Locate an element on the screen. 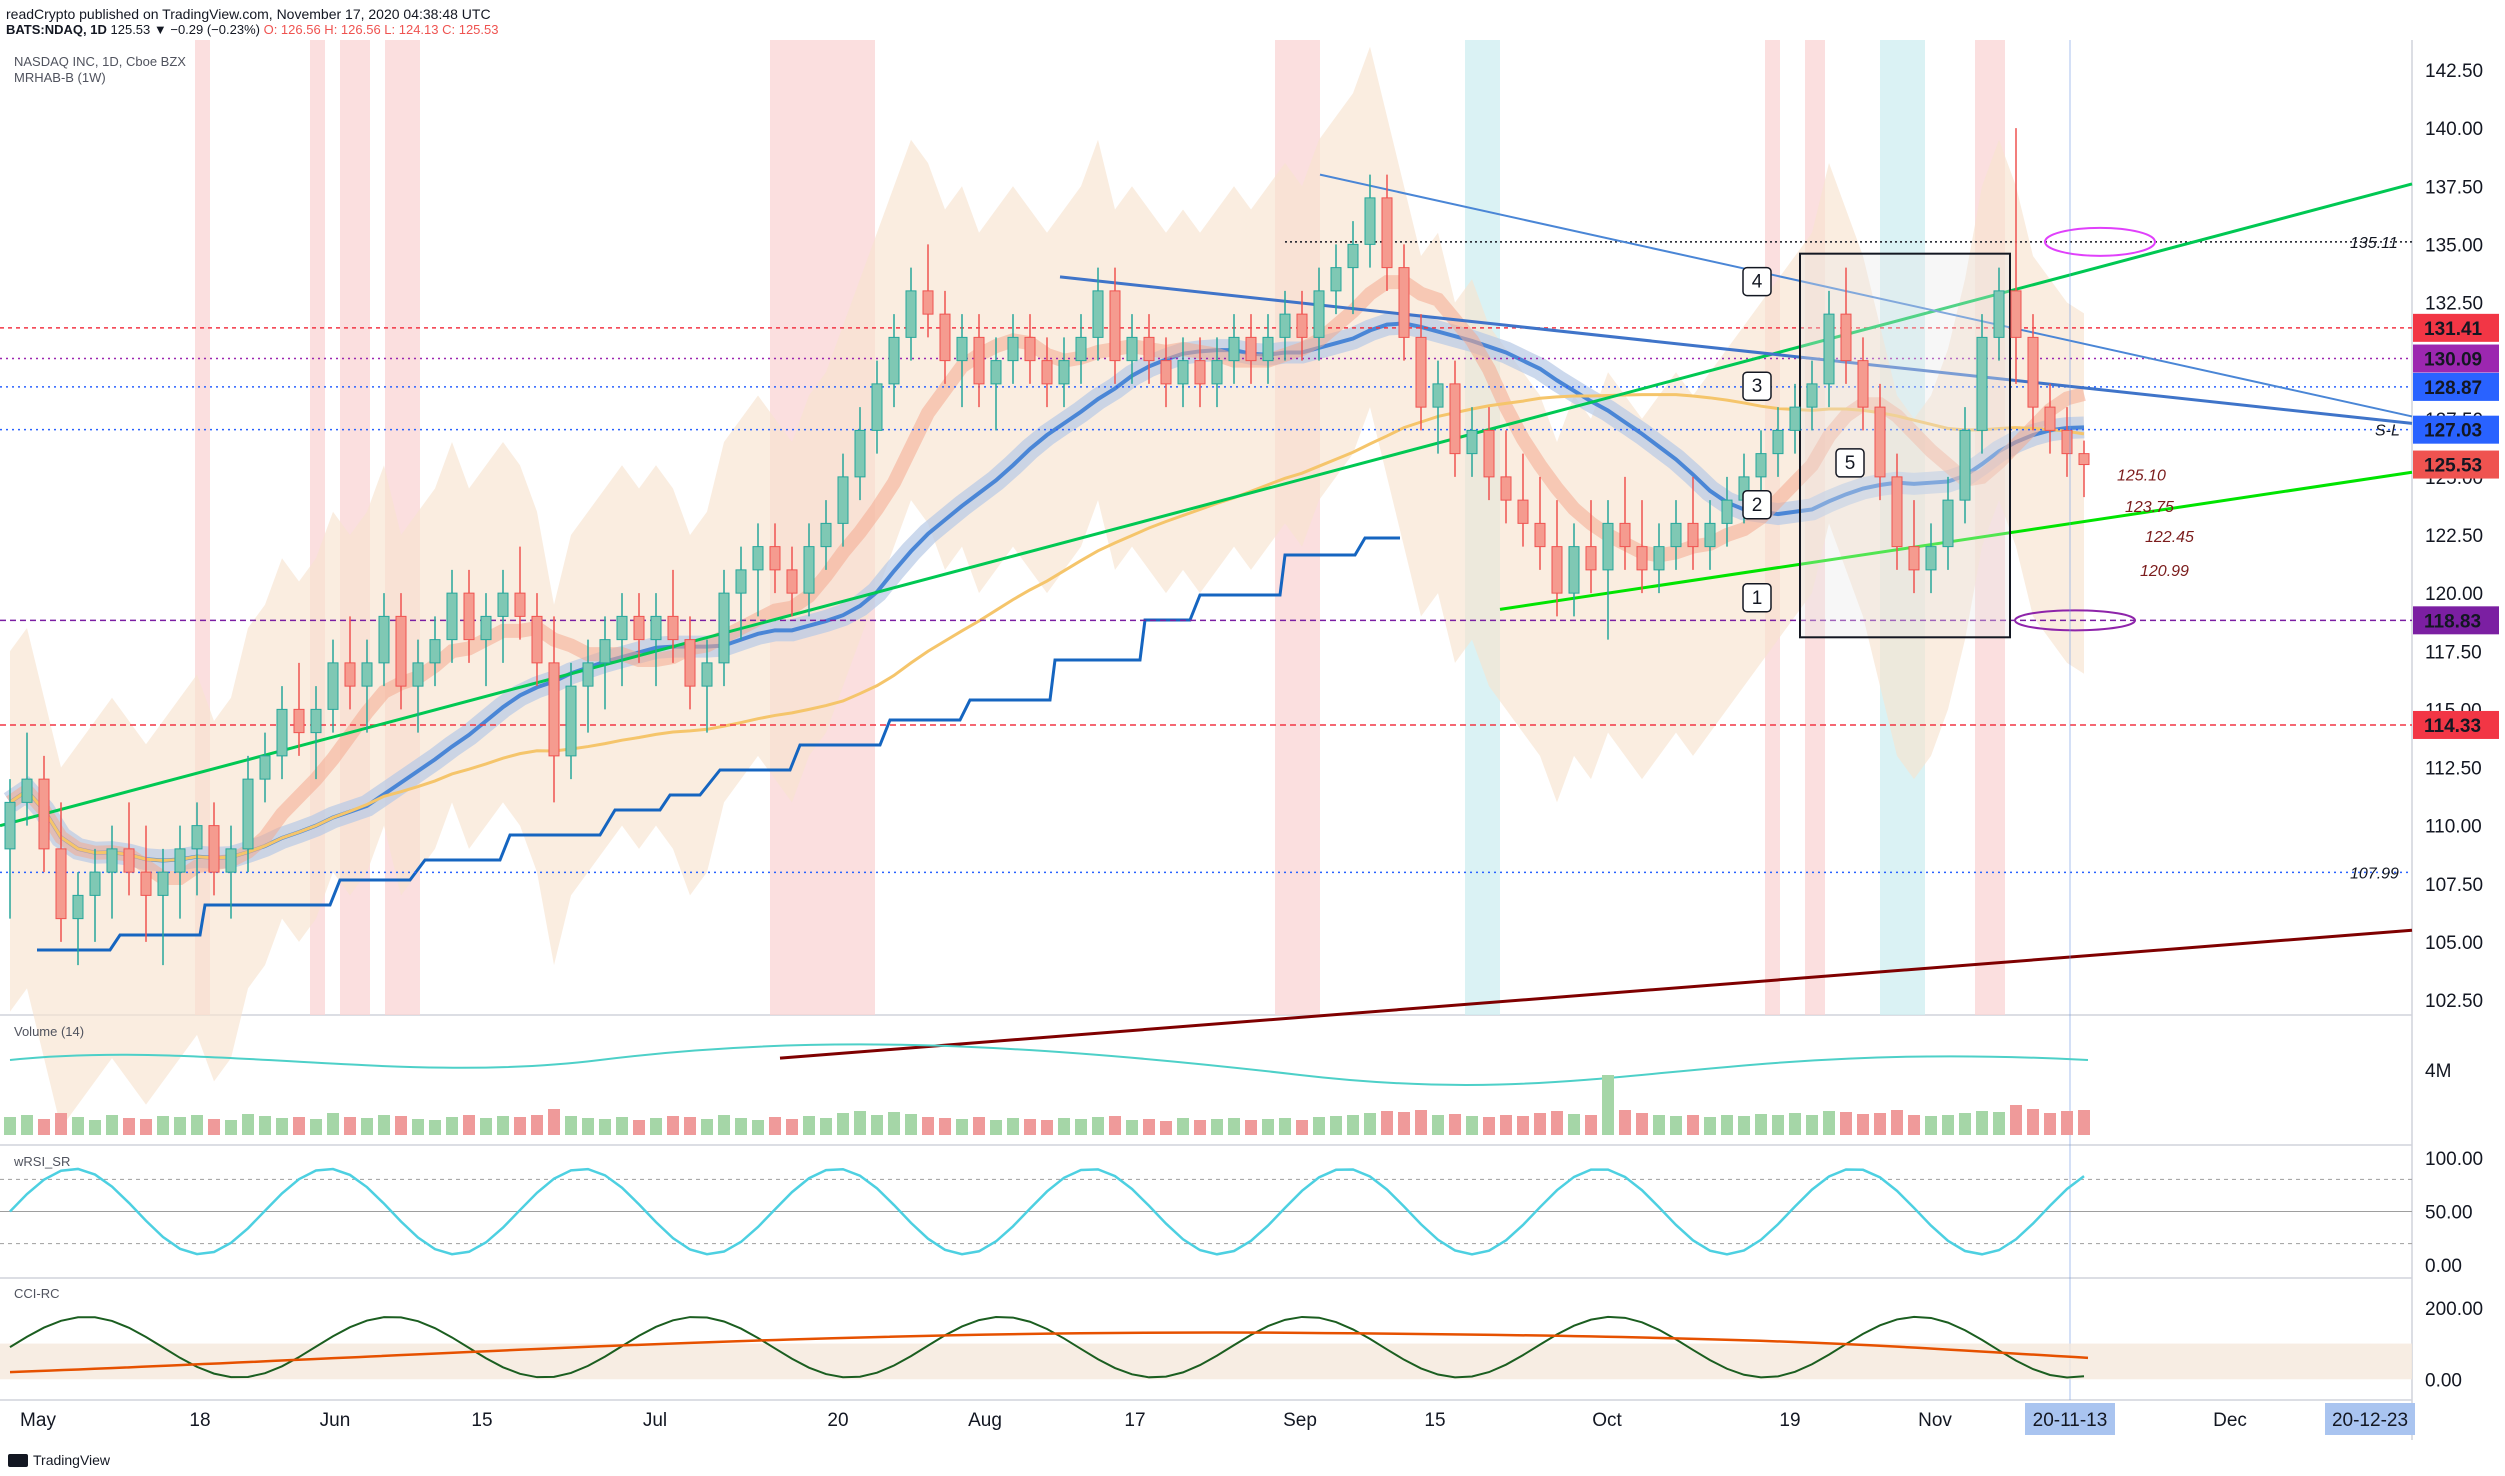 The height and width of the screenshot is (1476, 2505). x-tick-label: 20 is located at coordinates (837, 1420).